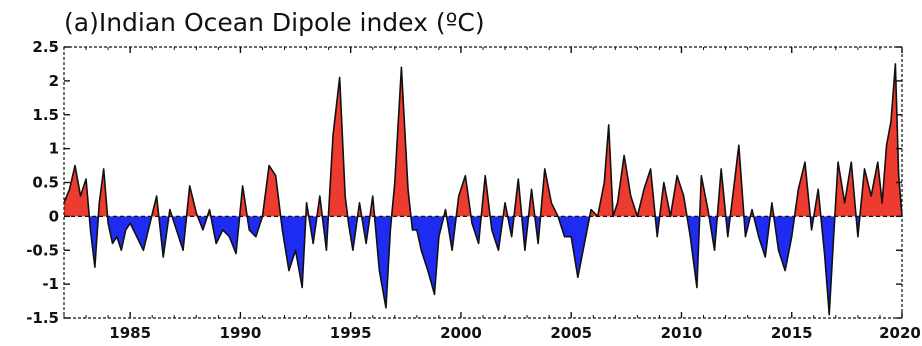 The image size is (922, 346). I want to click on x-tick-label: 1985, so click(130, 333).